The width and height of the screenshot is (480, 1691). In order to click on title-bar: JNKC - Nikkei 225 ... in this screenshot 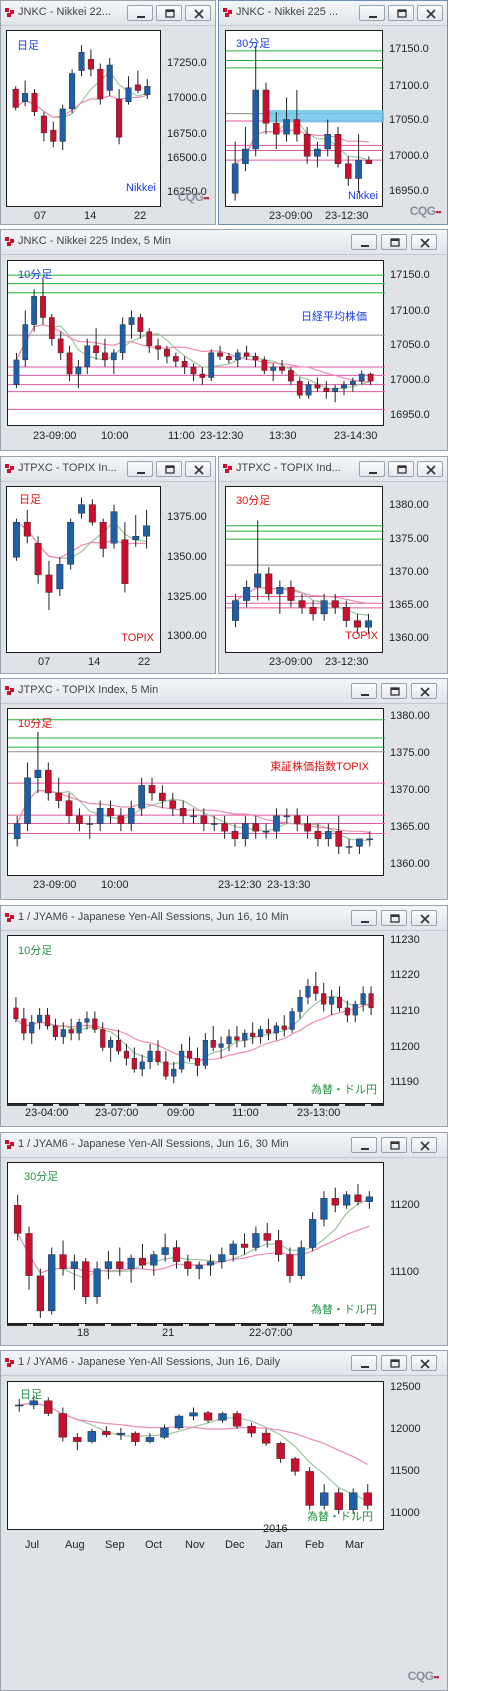, I will do `click(333, 13)`.